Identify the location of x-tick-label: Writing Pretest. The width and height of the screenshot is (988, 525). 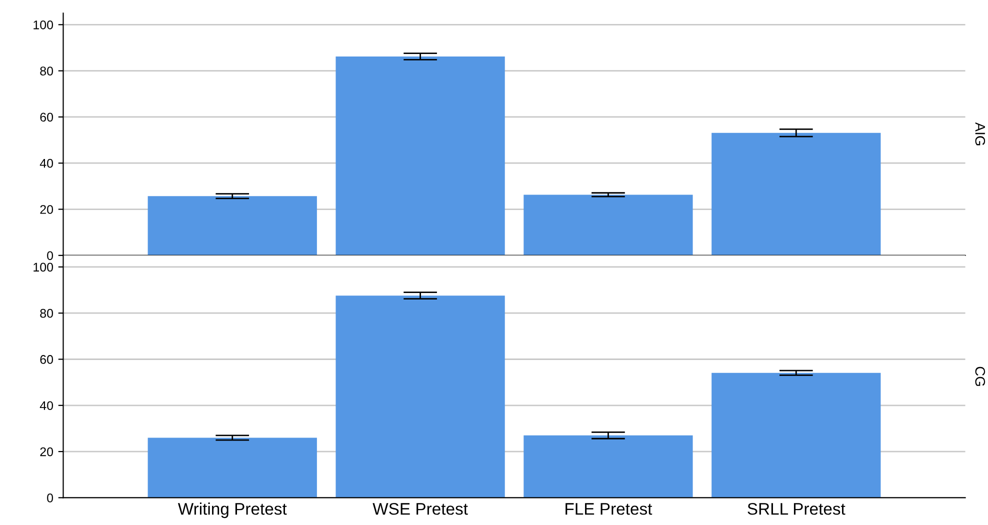
(232, 510).